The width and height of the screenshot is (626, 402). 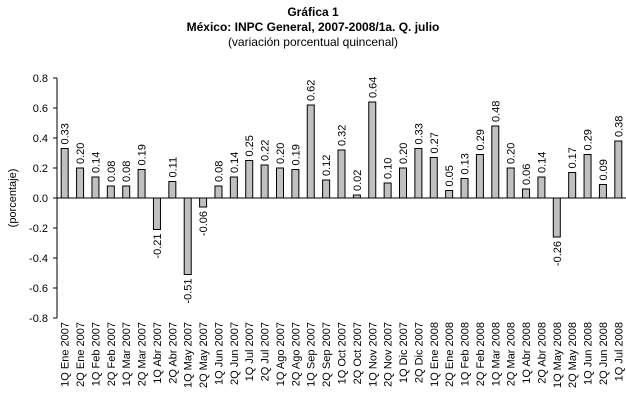 I want to click on y-tick-label: 0.4, so click(x=40, y=139).